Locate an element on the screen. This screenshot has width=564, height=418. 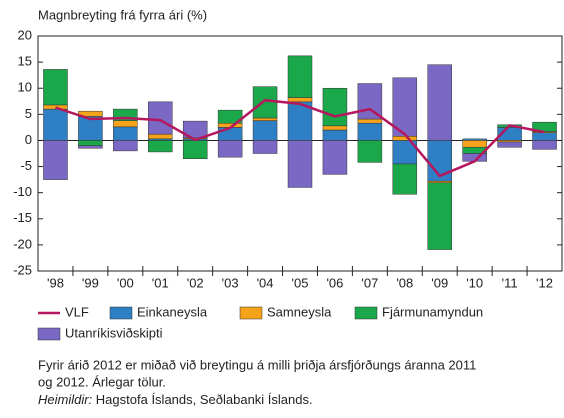
note: og 2012. Árlegar tölur. is located at coordinates (102, 381).